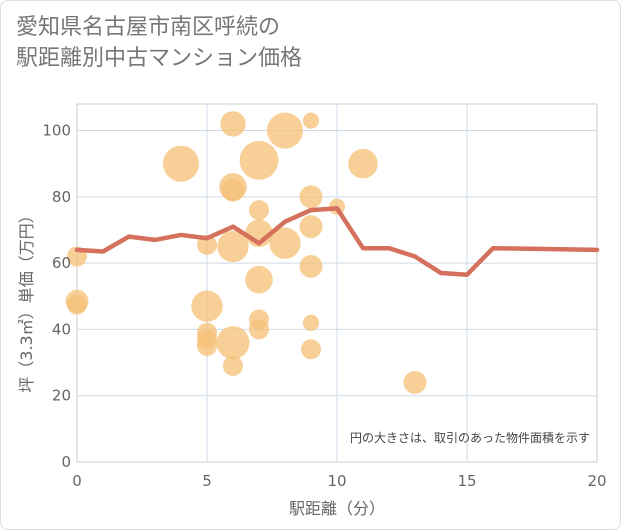  I want to click on x-tick-label: 0, so click(77, 481).